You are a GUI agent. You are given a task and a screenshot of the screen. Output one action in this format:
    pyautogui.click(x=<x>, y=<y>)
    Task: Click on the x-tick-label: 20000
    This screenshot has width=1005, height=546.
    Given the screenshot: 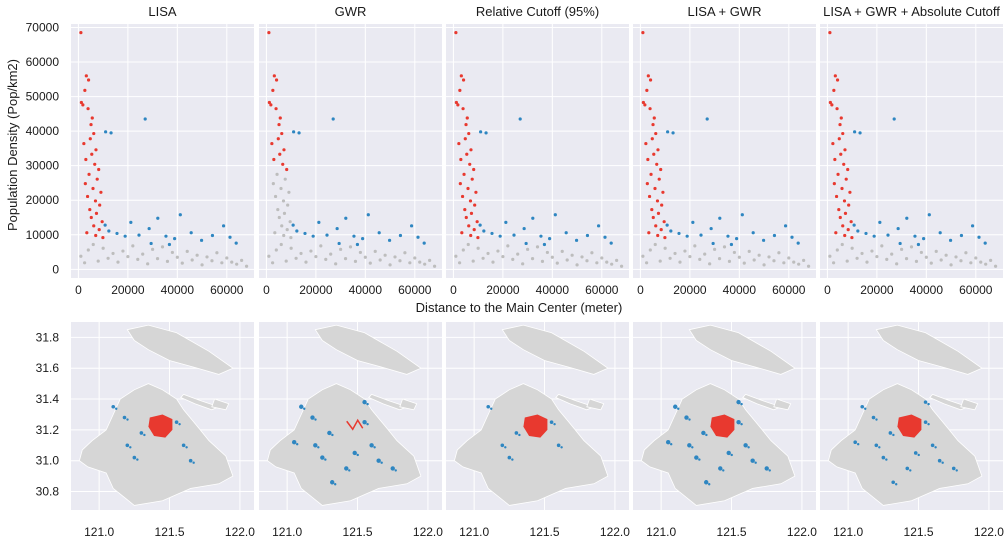 What is the action you would take?
    pyautogui.click(x=503, y=290)
    